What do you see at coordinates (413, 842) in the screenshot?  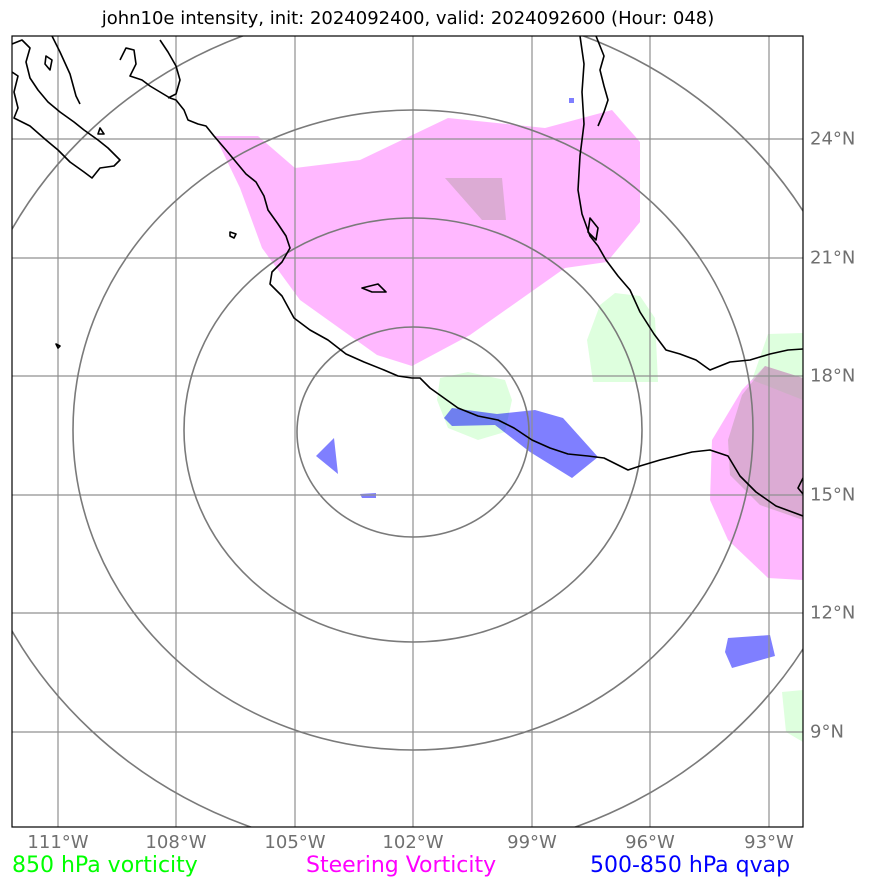 I see `longitude-label: 102°W` at bounding box center [413, 842].